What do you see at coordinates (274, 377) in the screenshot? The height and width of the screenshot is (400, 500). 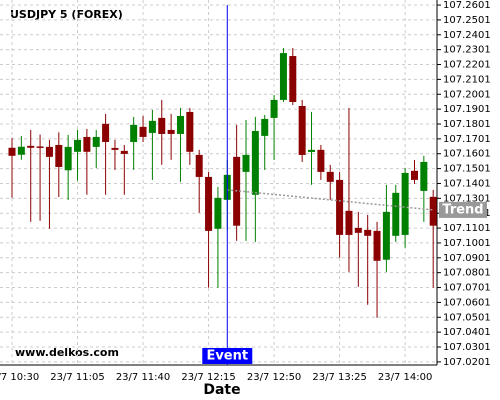 I see `x-tick-label: 23/7 12:50` at bounding box center [274, 377].